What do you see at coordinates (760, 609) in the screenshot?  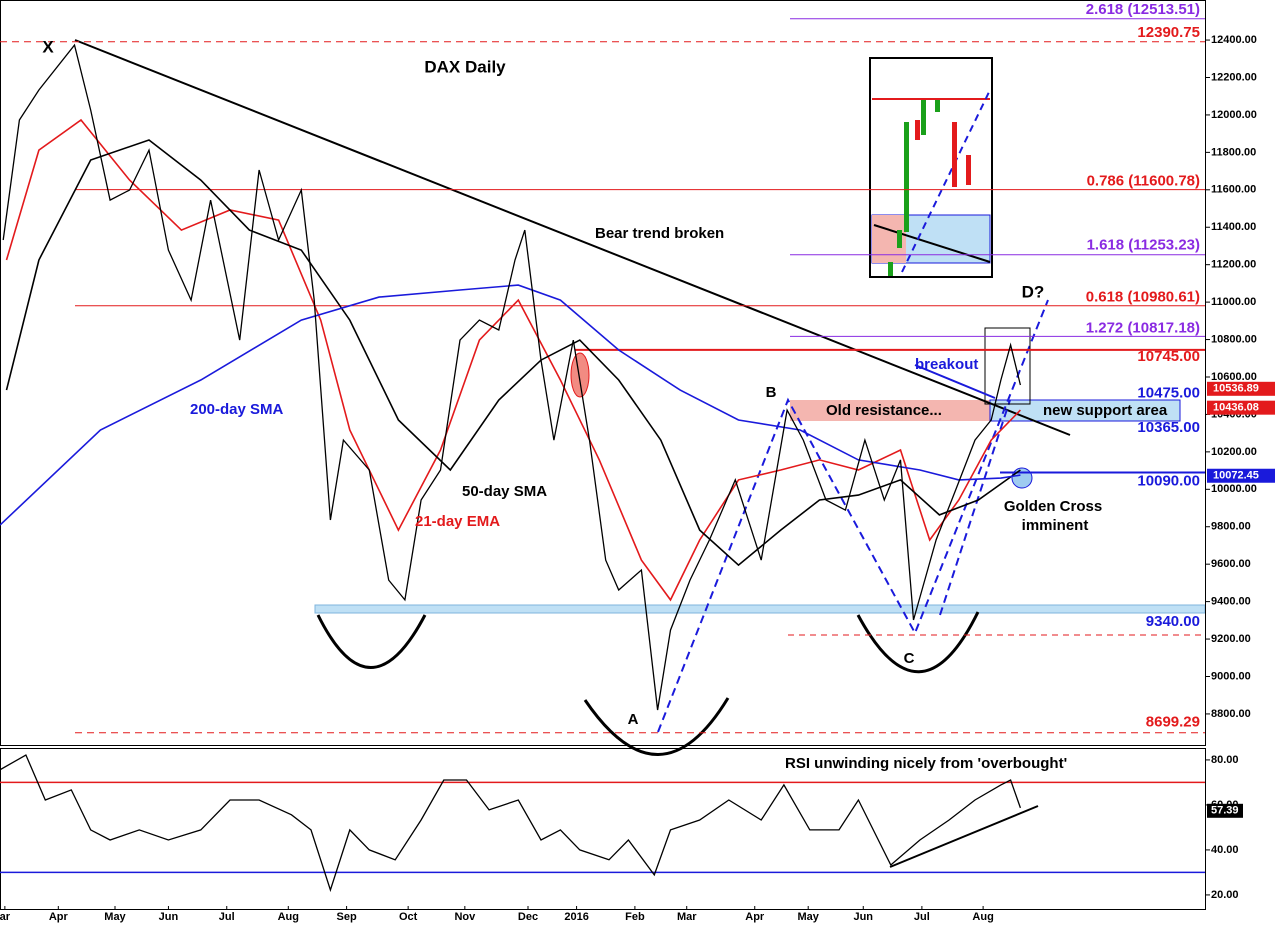 I see `support-band` at bounding box center [760, 609].